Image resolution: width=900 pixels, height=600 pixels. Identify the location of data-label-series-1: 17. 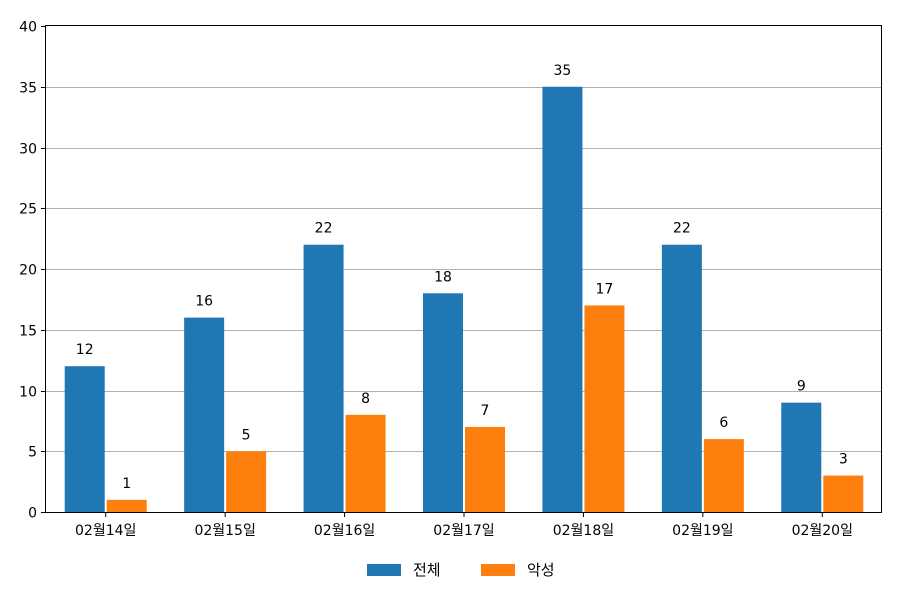
(605, 289).